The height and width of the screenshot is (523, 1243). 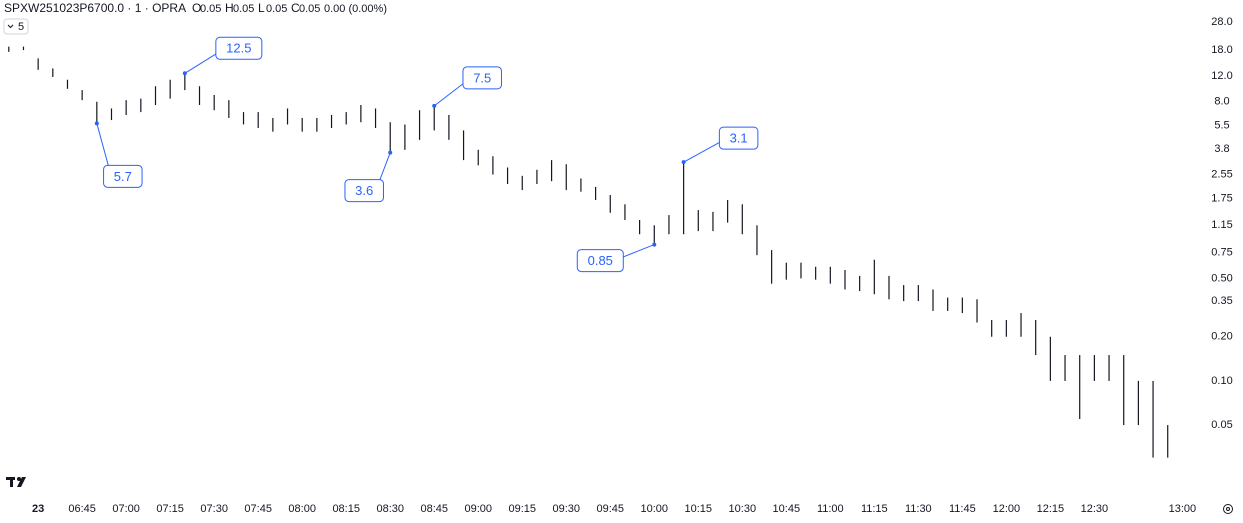 What do you see at coordinates (699, 509) in the screenshot?
I see `x-tick-label: 10:15` at bounding box center [699, 509].